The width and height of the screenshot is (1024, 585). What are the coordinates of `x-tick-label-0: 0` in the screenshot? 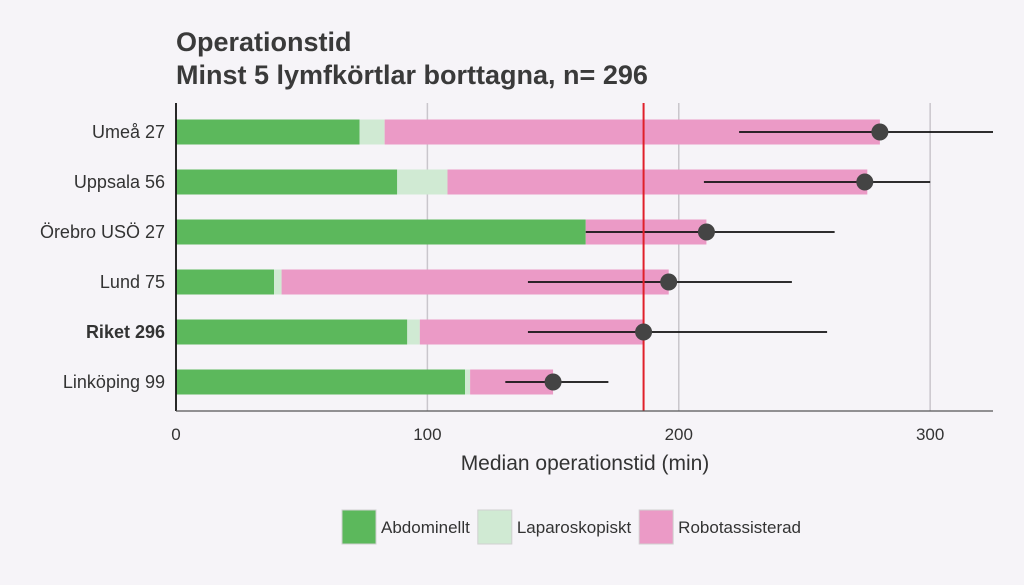 It's located at (175, 434).